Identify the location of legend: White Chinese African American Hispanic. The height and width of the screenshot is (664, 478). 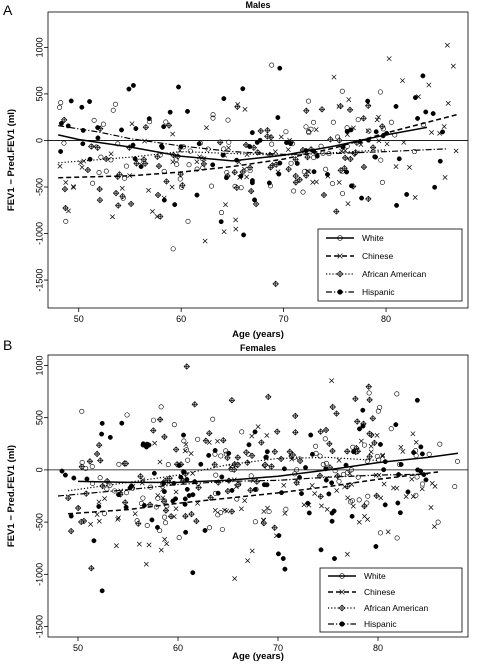
(391, 600).